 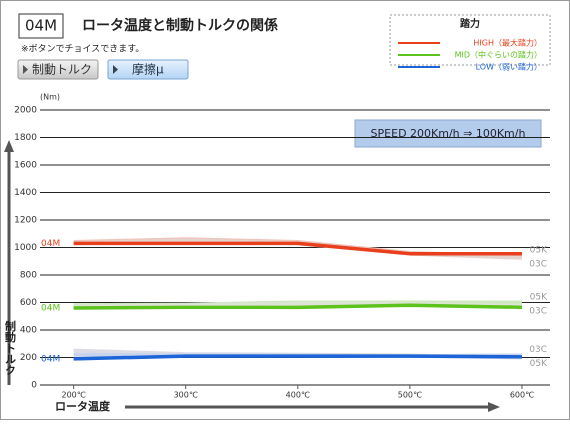 What do you see at coordinates (62, 70) in the screenshot?
I see `button-label: 制動トルク` at bounding box center [62, 70].